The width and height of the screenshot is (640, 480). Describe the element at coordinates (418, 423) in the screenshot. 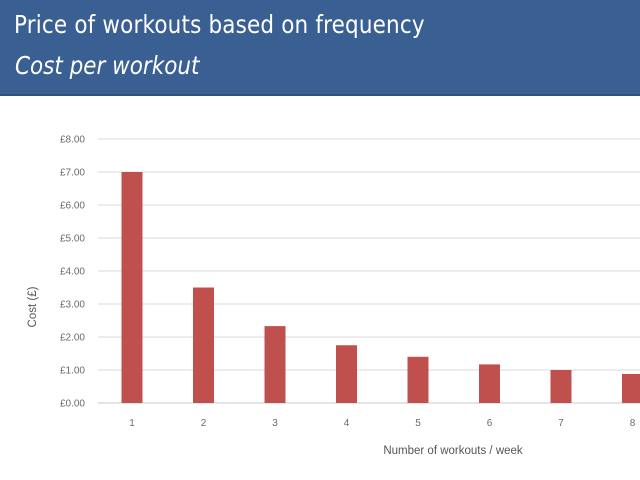

I see `x-tick-label: 5` at that location.